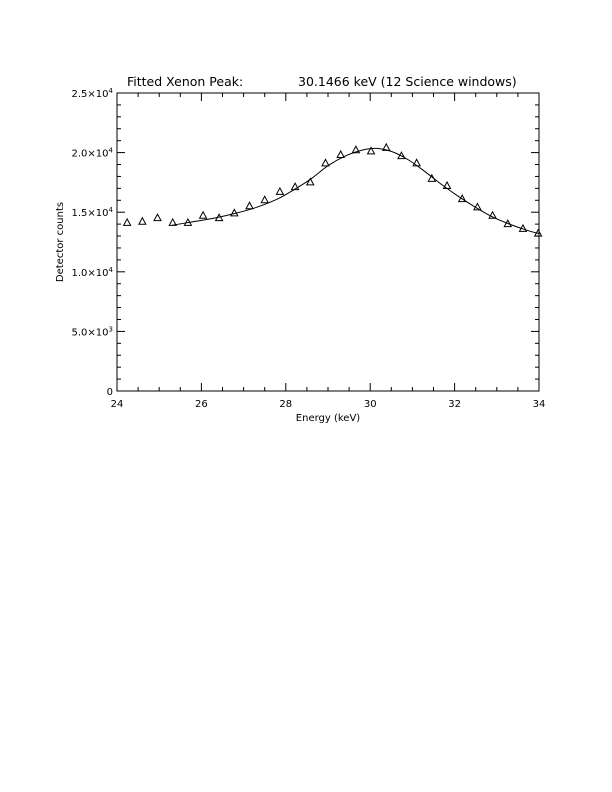 This screenshot has width=612, height=792. What do you see at coordinates (370, 404) in the screenshot?
I see `x-tick-label: 30` at bounding box center [370, 404].